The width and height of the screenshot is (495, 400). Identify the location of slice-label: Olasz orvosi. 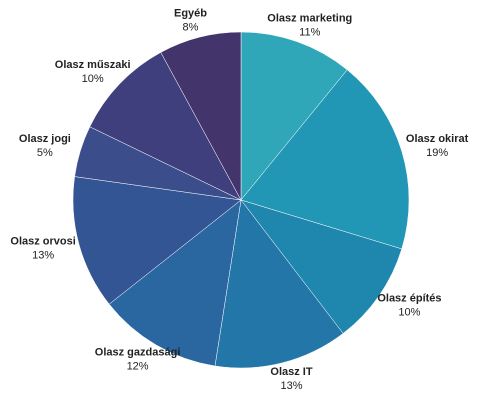
(42, 241).